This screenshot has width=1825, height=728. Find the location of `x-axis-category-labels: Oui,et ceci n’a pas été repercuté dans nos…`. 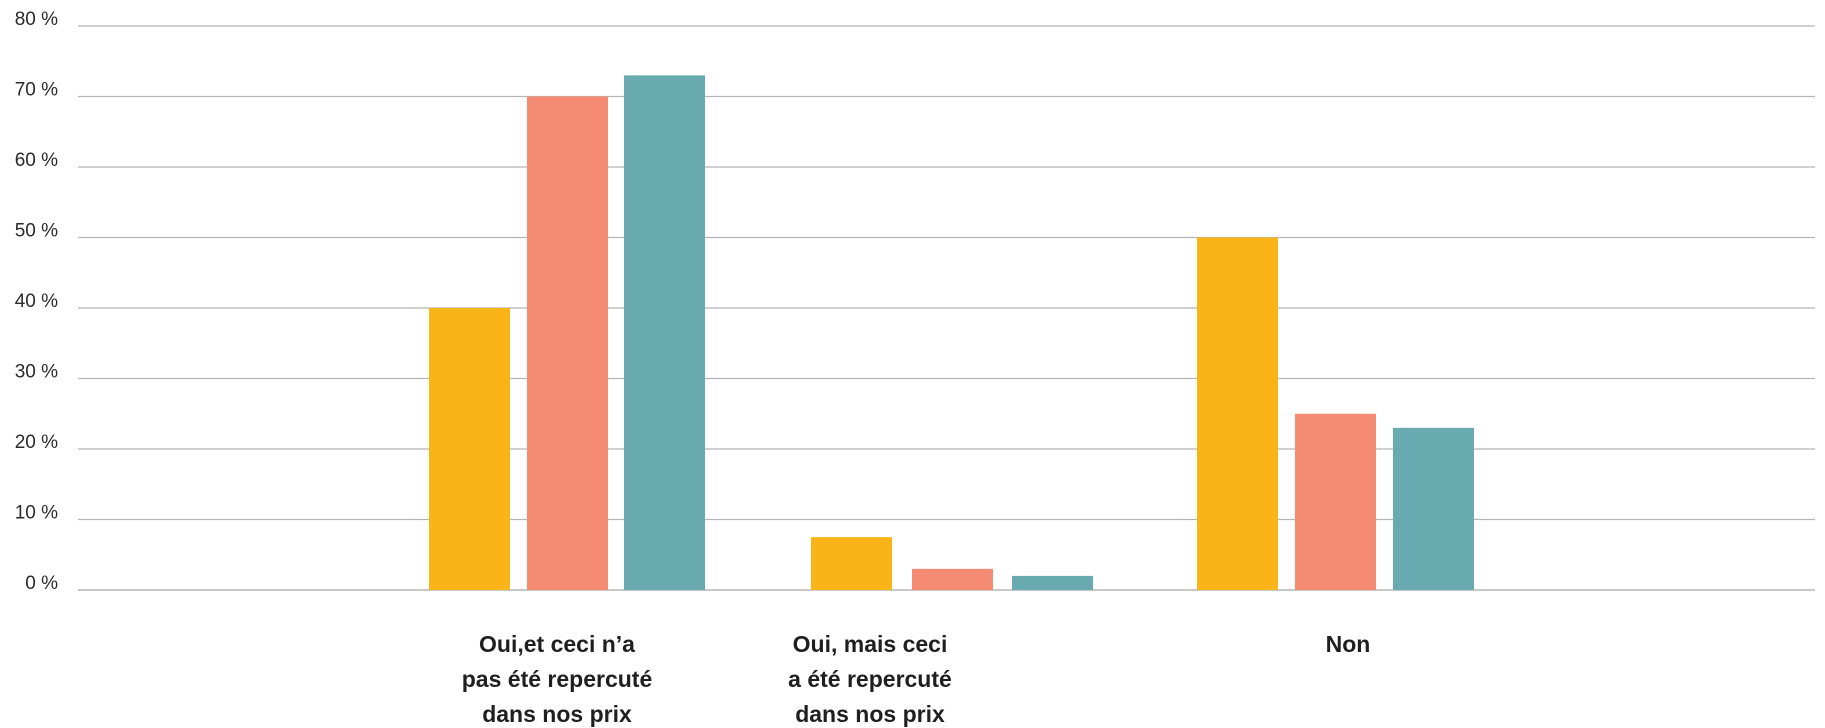

x-axis-category-labels: Oui,et ceci n’a pas été repercuté dans nos… is located at coordinates (916, 679).